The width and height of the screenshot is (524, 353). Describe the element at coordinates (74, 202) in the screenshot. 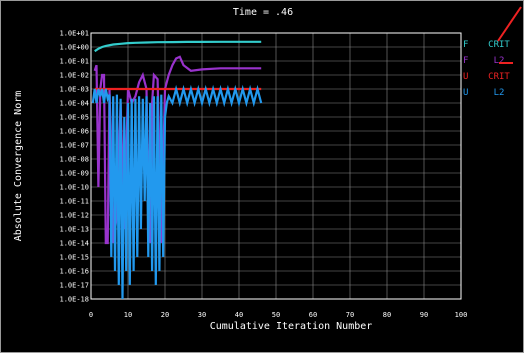

I see `y-tick-label: 1.0E-11` at that location.